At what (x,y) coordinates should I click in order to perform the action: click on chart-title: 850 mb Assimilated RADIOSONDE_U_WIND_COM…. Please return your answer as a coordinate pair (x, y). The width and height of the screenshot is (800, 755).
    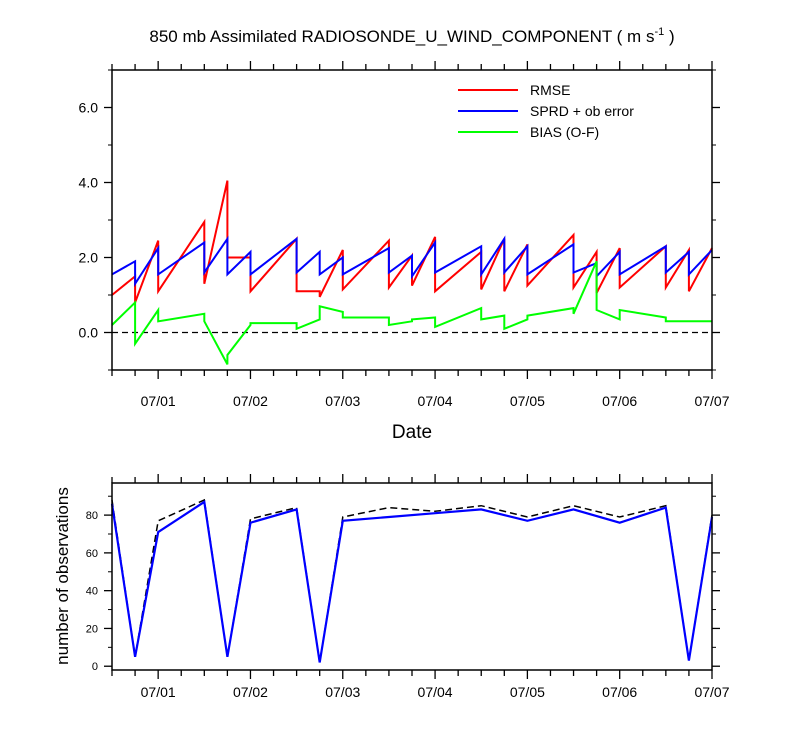
    Looking at the image, I should click on (411, 36).